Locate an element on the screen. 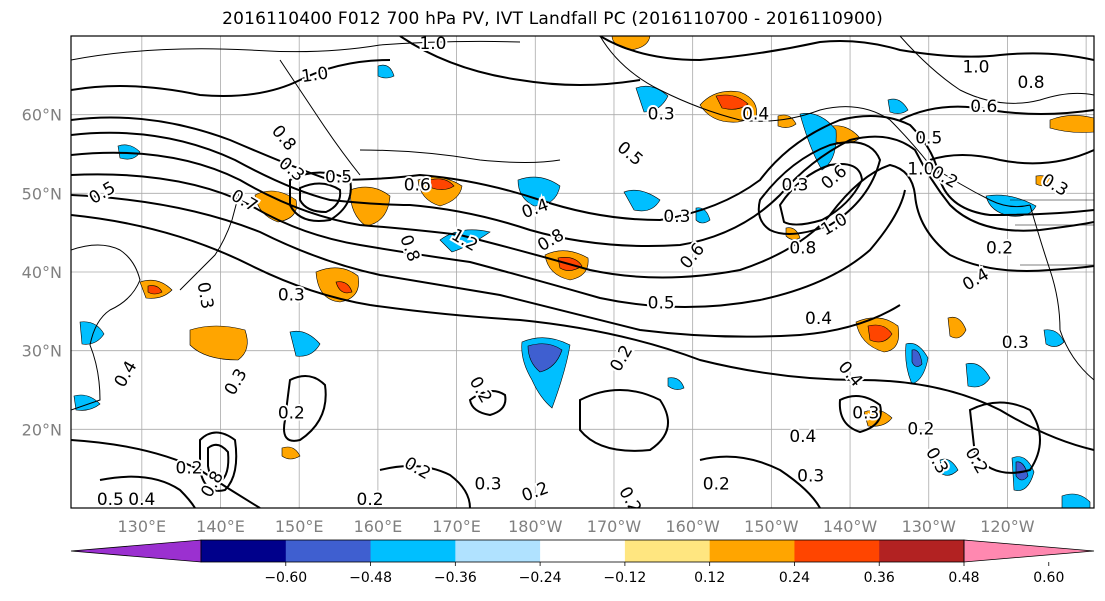  coastline-aleutians is located at coordinates (460, 156).